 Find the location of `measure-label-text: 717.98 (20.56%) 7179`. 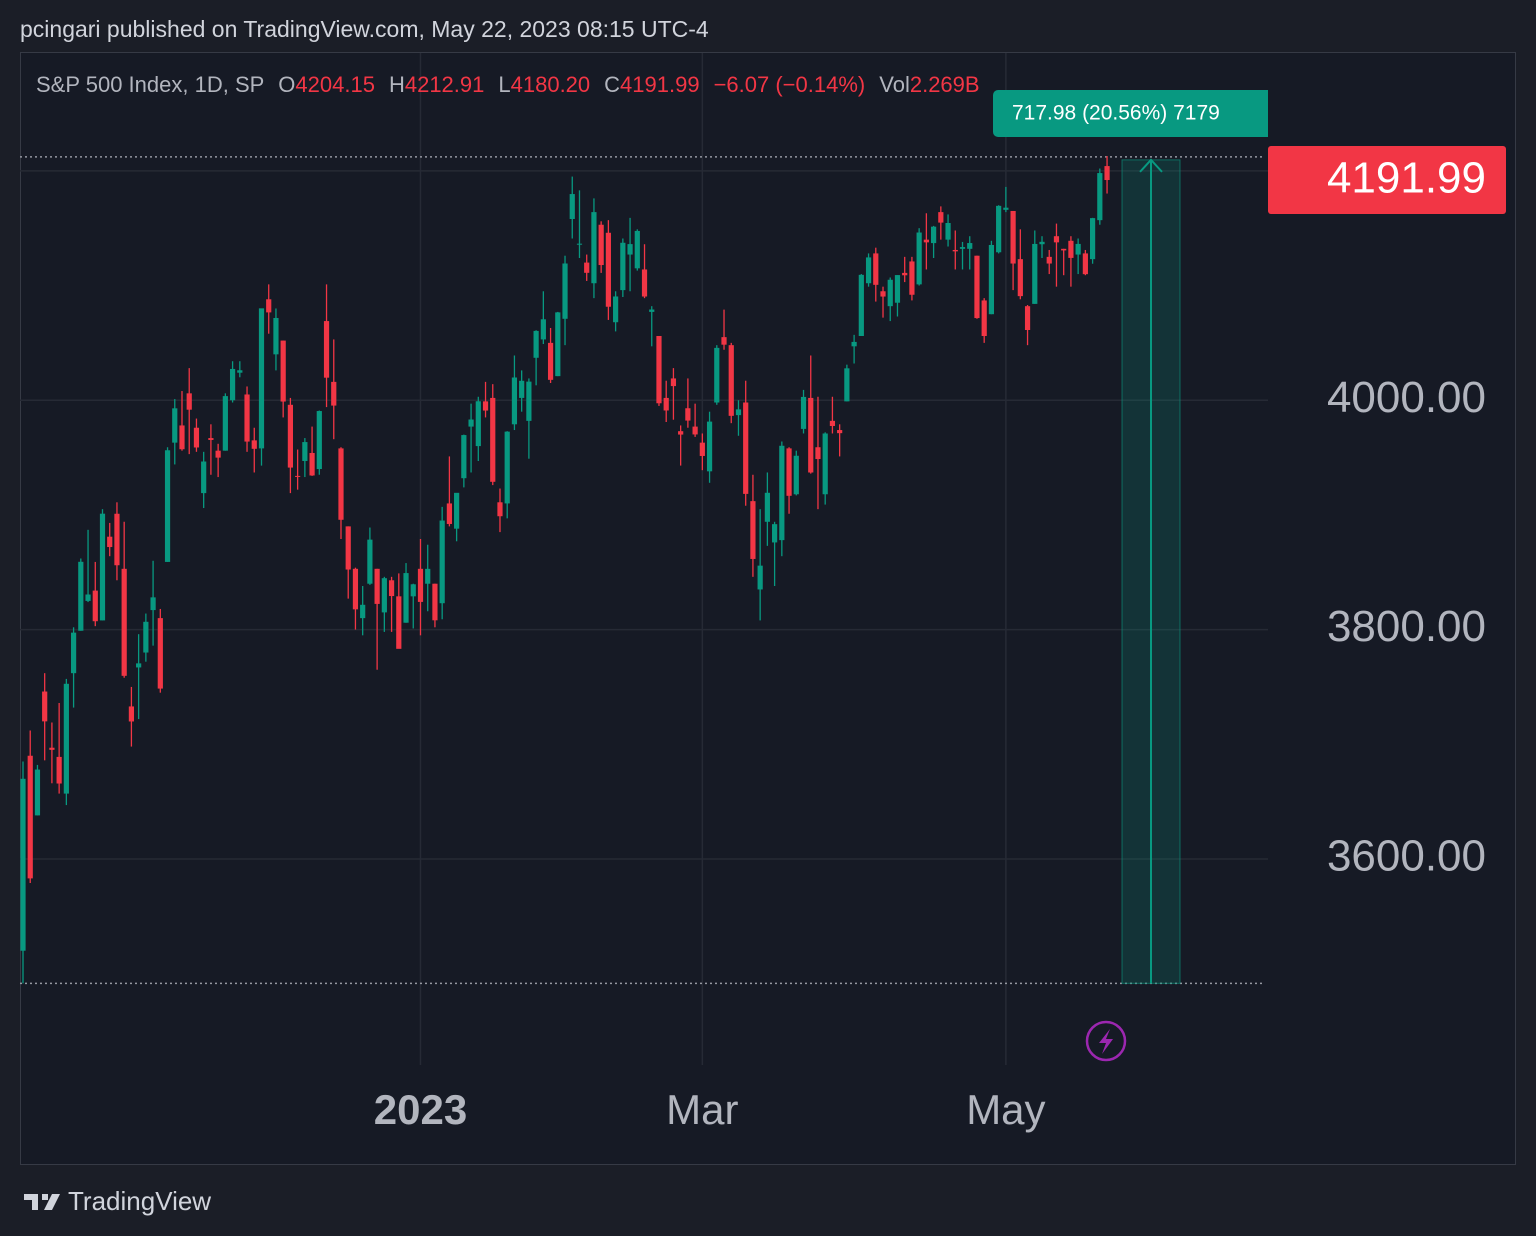

measure-label-text: 717.98 (20.56%) 7179 is located at coordinates (1116, 113).